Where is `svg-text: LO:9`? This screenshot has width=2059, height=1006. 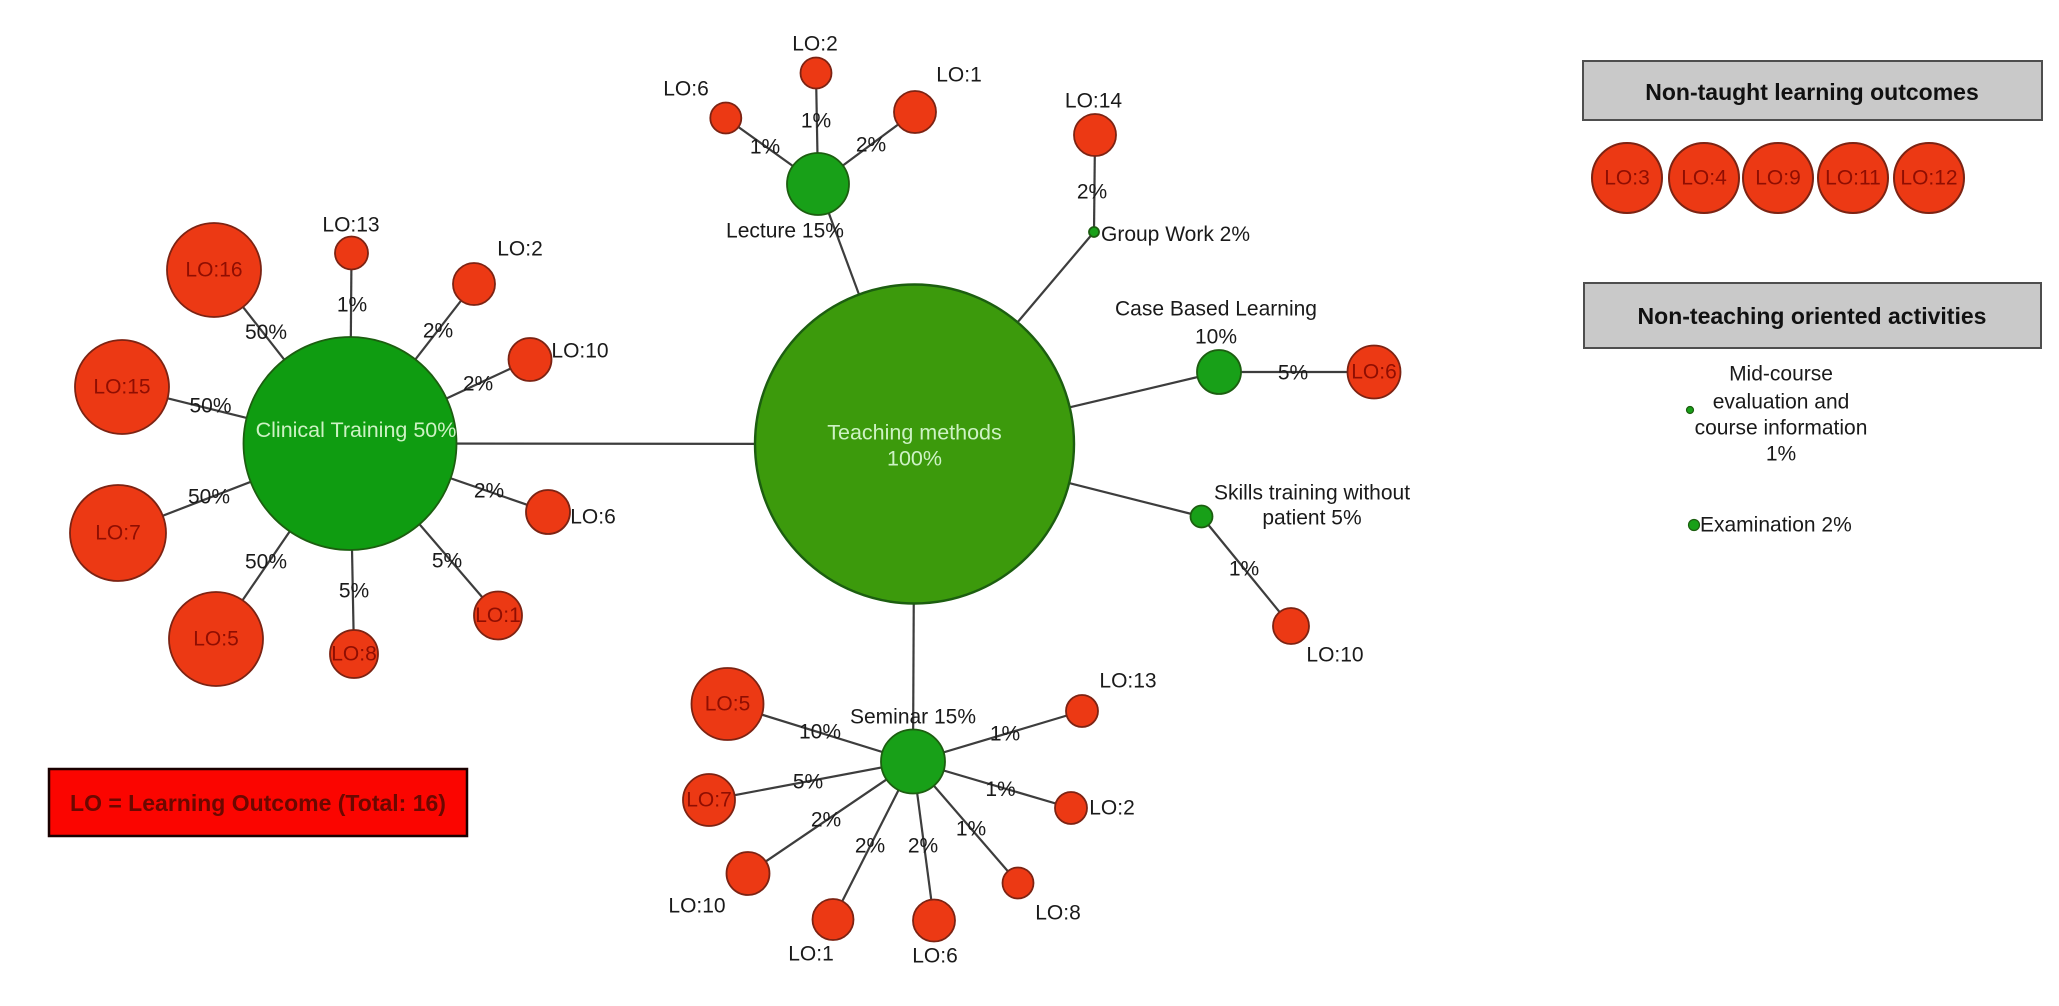
svg-text: LO:9 is located at coordinates (1778, 178).